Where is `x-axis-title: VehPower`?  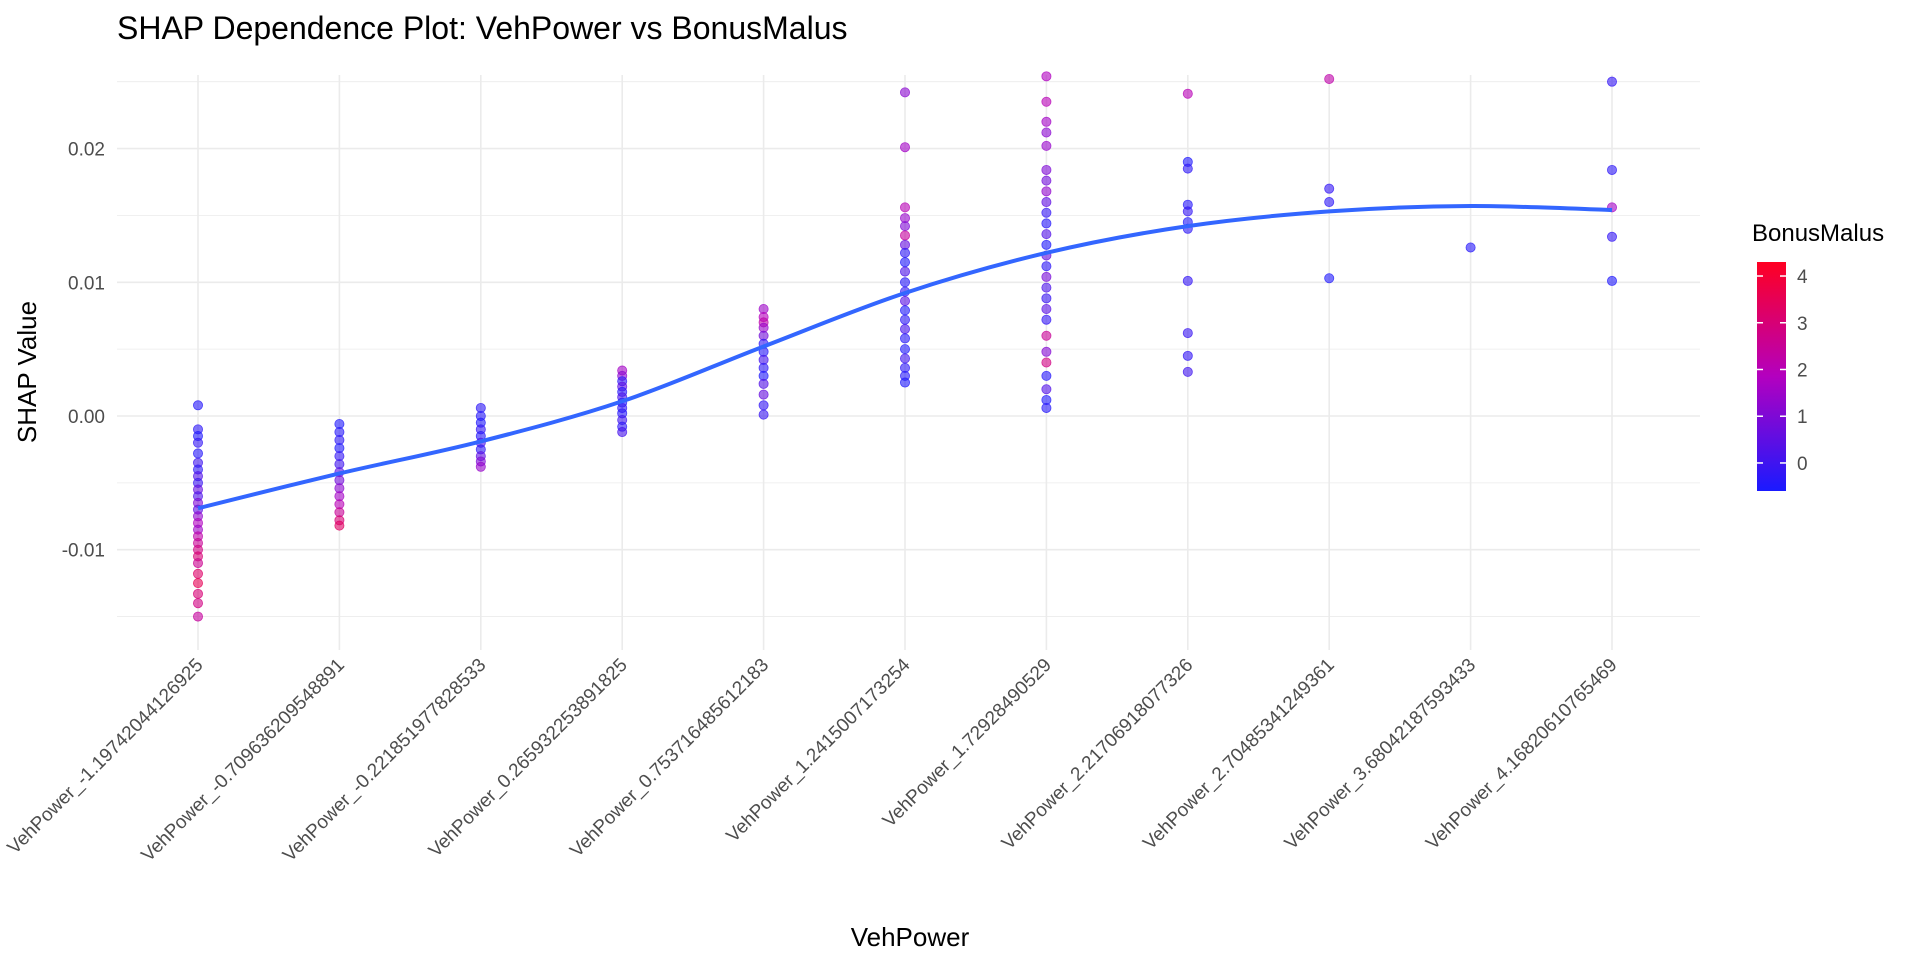
x-axis-title: VehPower is located at coordinates (910, 937).